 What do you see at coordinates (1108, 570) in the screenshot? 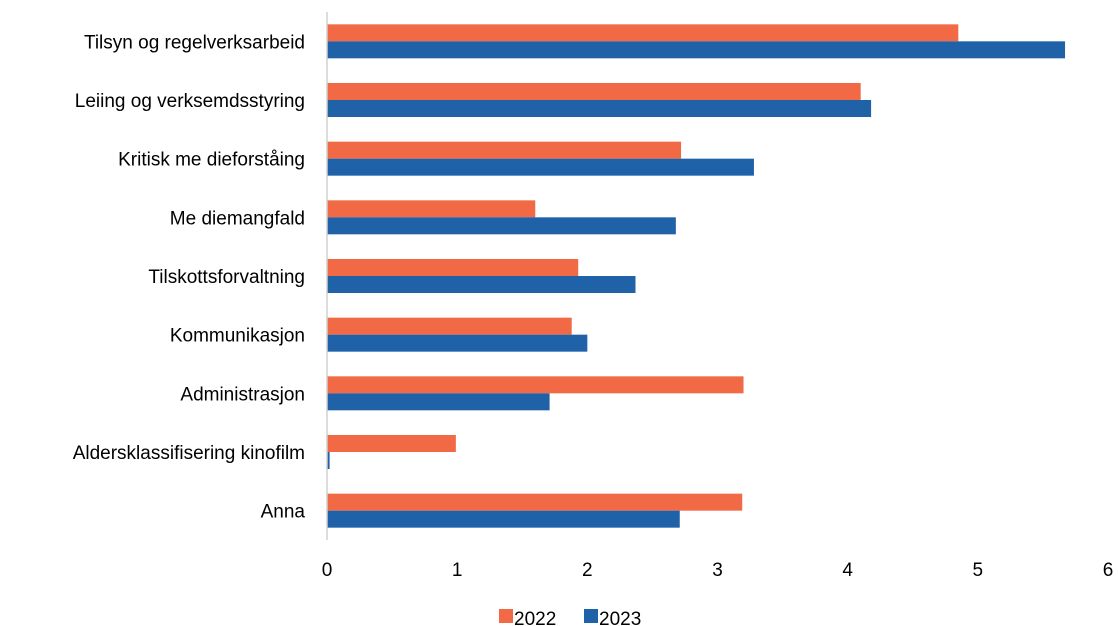
I see `x-tick-label-6: 6` at bounding box center [1108, 570].